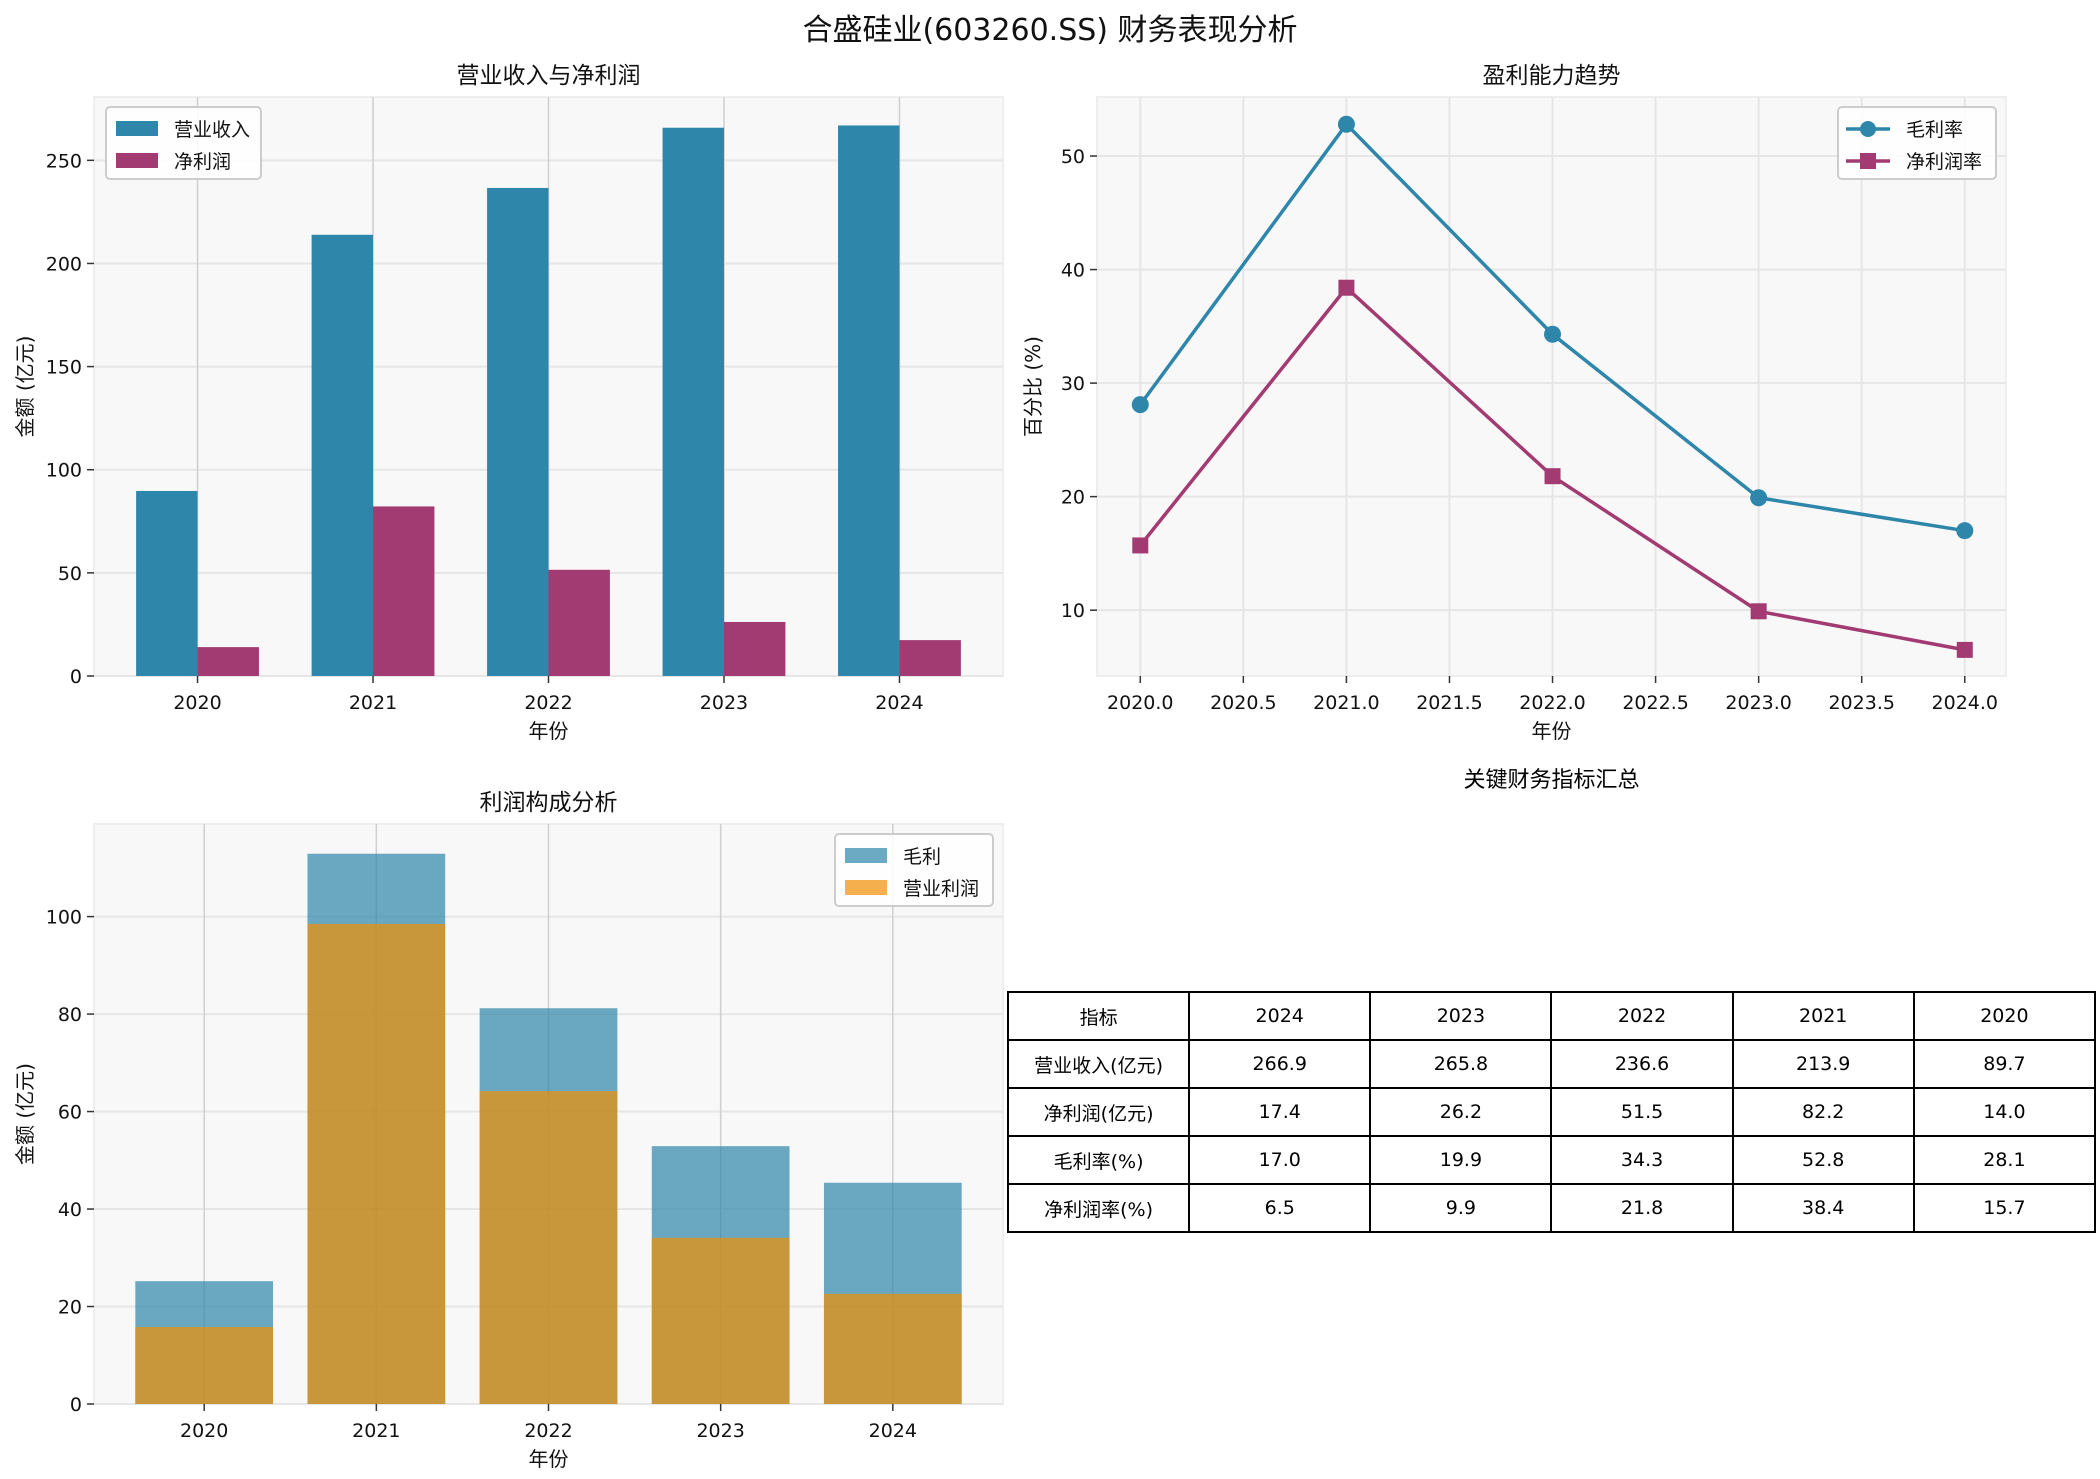 This screenshot has width=2100, height=1479. I want to click on y-tick-label: 0, so click(76, 1405).